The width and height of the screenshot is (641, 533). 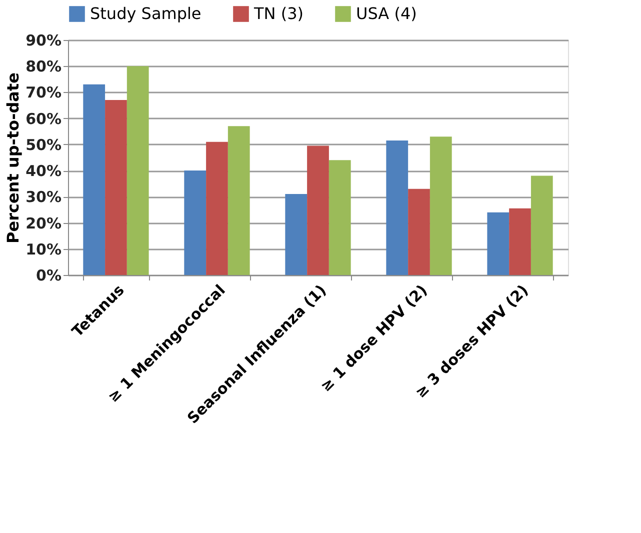 What do you see at coordinates (13, 158) in the screenshot?
I see `y-axis-title: Percent up-to-date` at bounding box center [13, 158].